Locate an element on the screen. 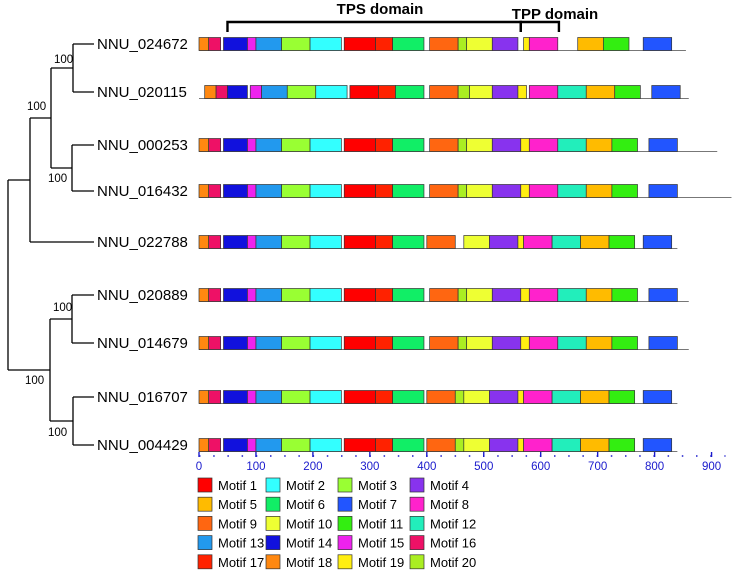  length-axis: 0 100 200 300 400 500 600 700 800 900 is located at coordinates (461, 462).